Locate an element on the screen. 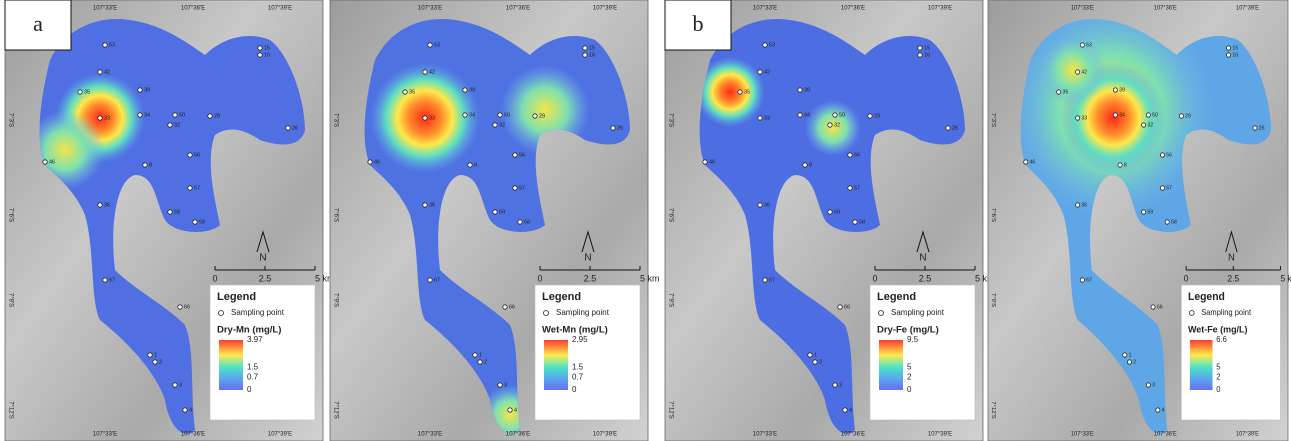 Image resolution: width=1291 pixels, height=441 pixels. sampling-point-label: 39 is located at coordinates (807, 90).